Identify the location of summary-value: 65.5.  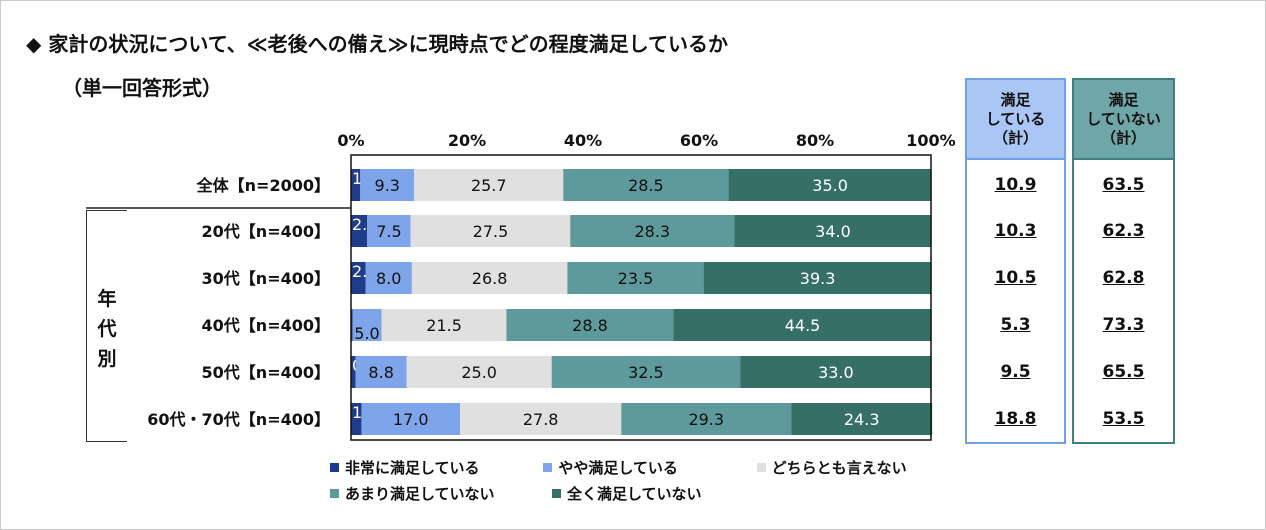
(1123, 372).